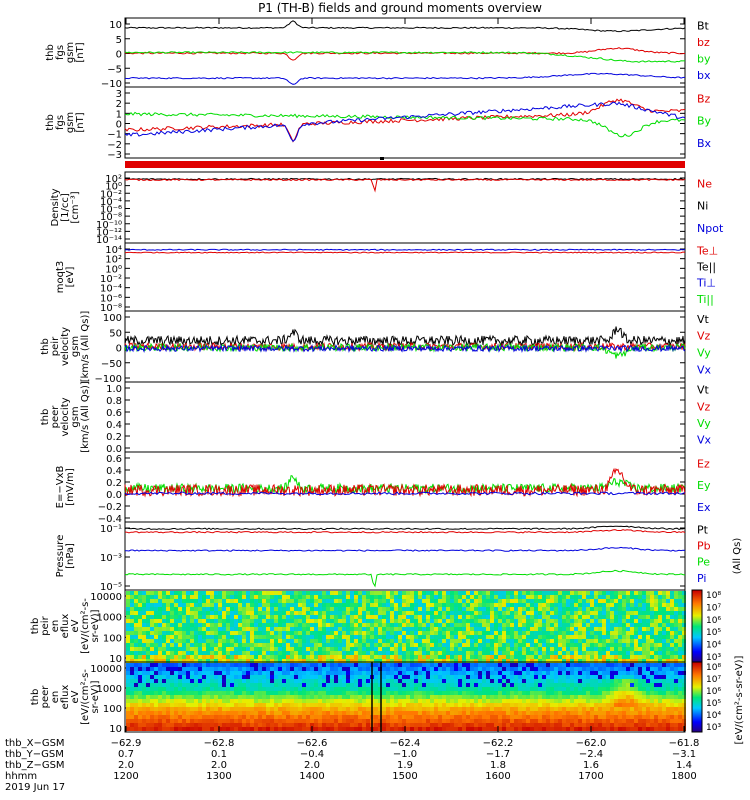 This screenshot has width=750, height=800. I want to click on legend-dens-Npot: Npot, so click(710, 228).